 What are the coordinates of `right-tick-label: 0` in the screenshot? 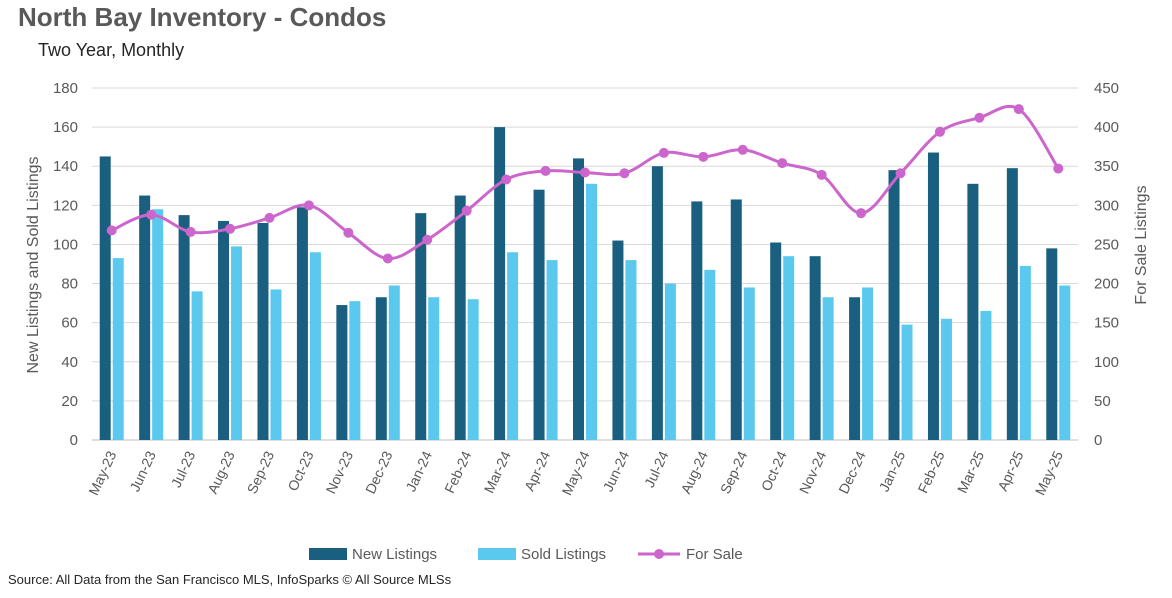 It's located at (1098, 440).